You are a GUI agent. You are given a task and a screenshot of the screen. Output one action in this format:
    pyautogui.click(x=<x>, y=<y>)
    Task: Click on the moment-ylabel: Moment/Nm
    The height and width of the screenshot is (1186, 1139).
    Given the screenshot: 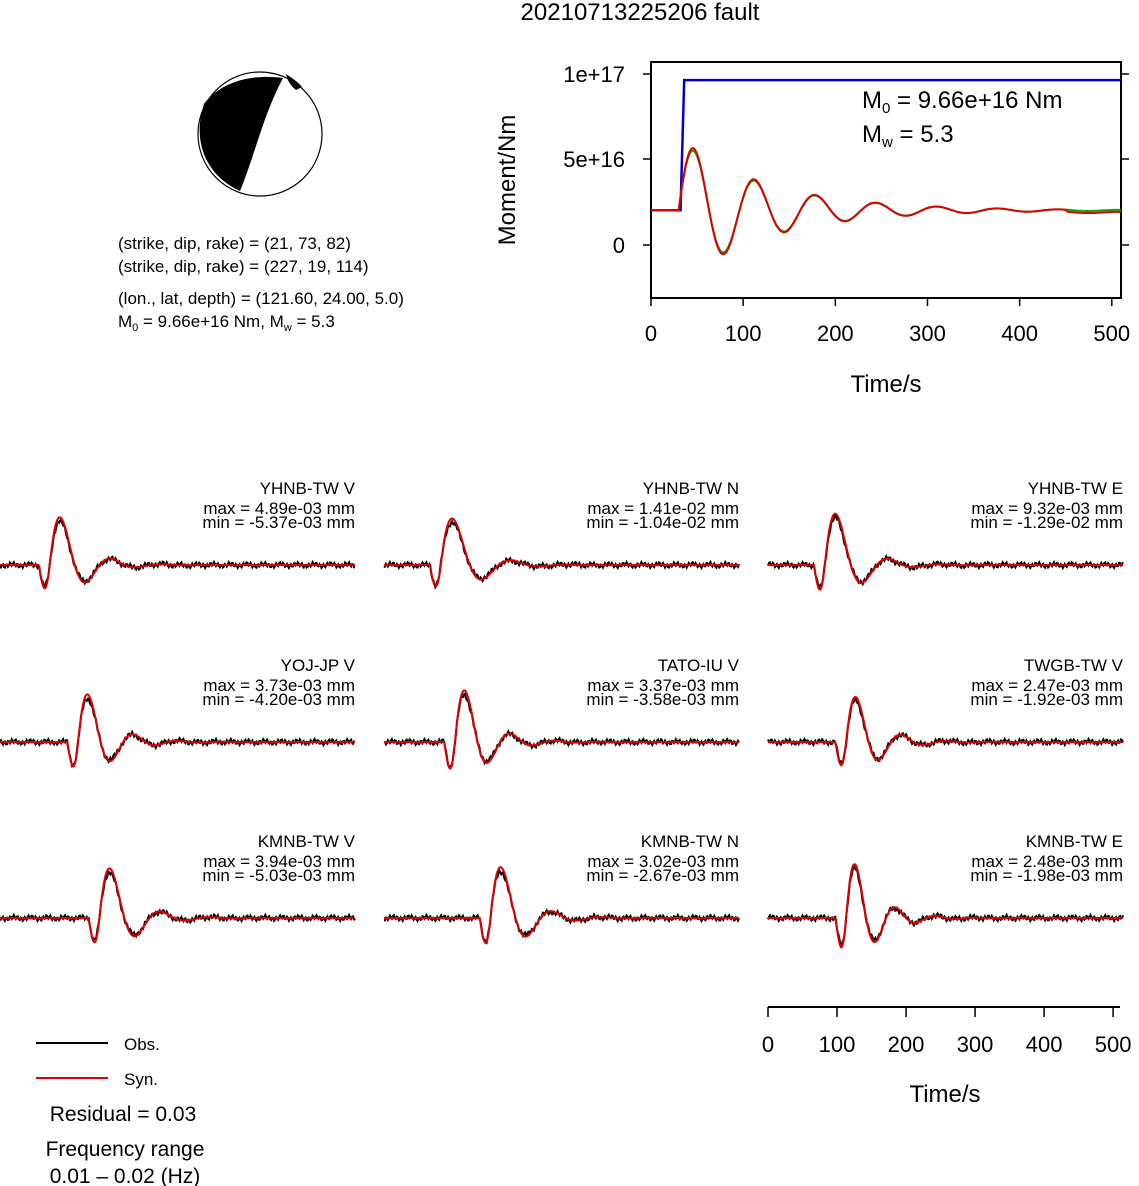 What is the action you would take?
    pyautogui.click(x=507, y=180)
    